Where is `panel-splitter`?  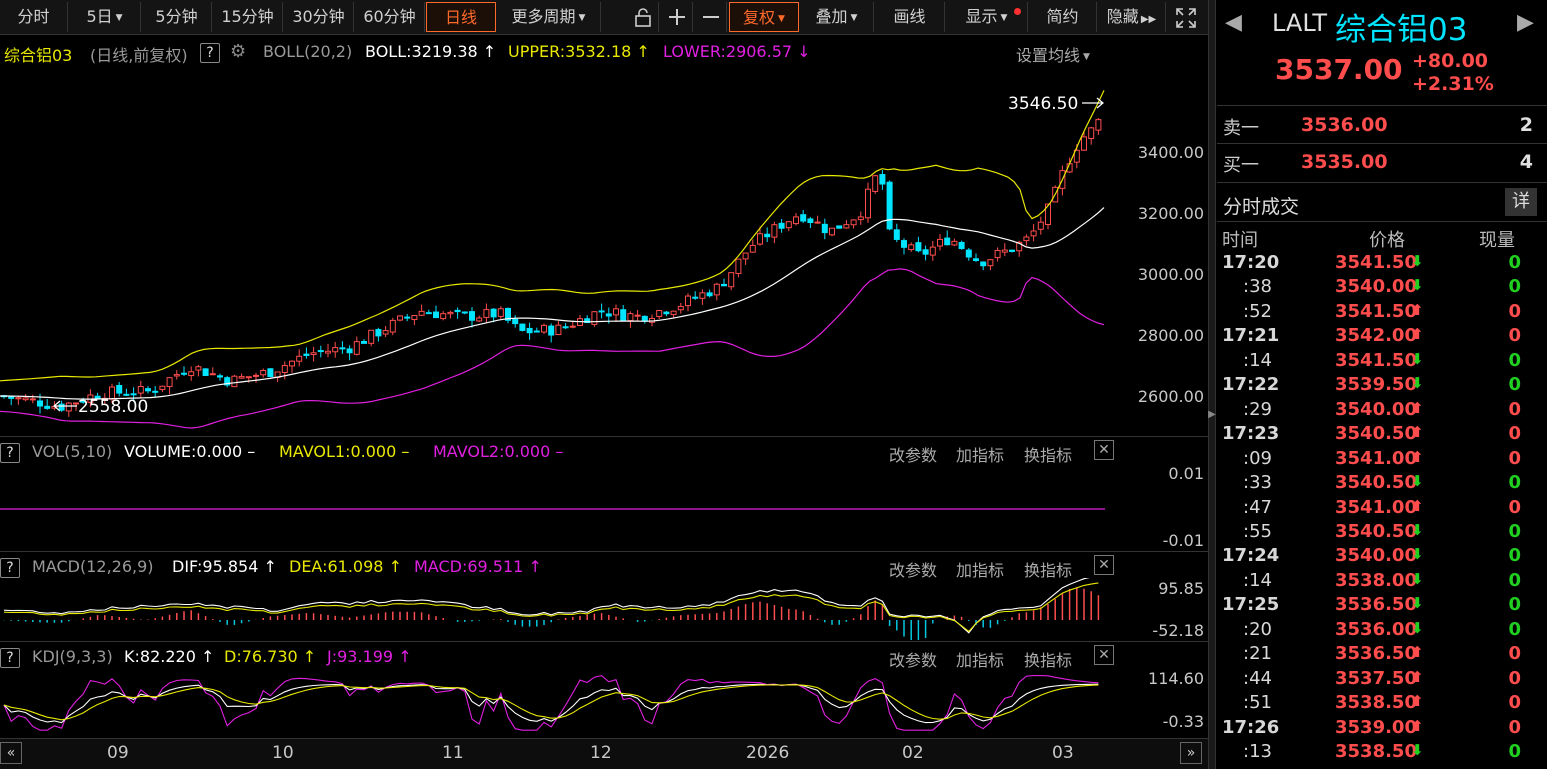
panel-splitter is located at coordinates (1212, 384).